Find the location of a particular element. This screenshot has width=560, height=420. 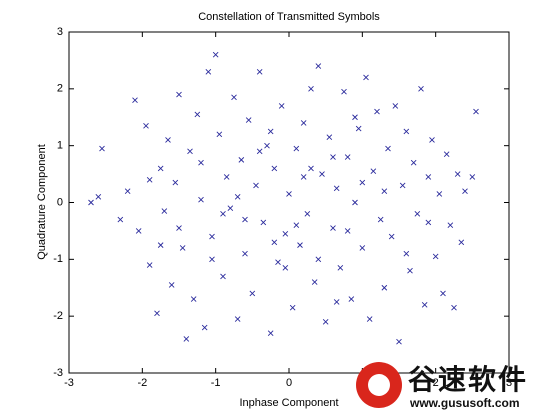

y-tick-label: 2 is located at coordinates (60, 89).